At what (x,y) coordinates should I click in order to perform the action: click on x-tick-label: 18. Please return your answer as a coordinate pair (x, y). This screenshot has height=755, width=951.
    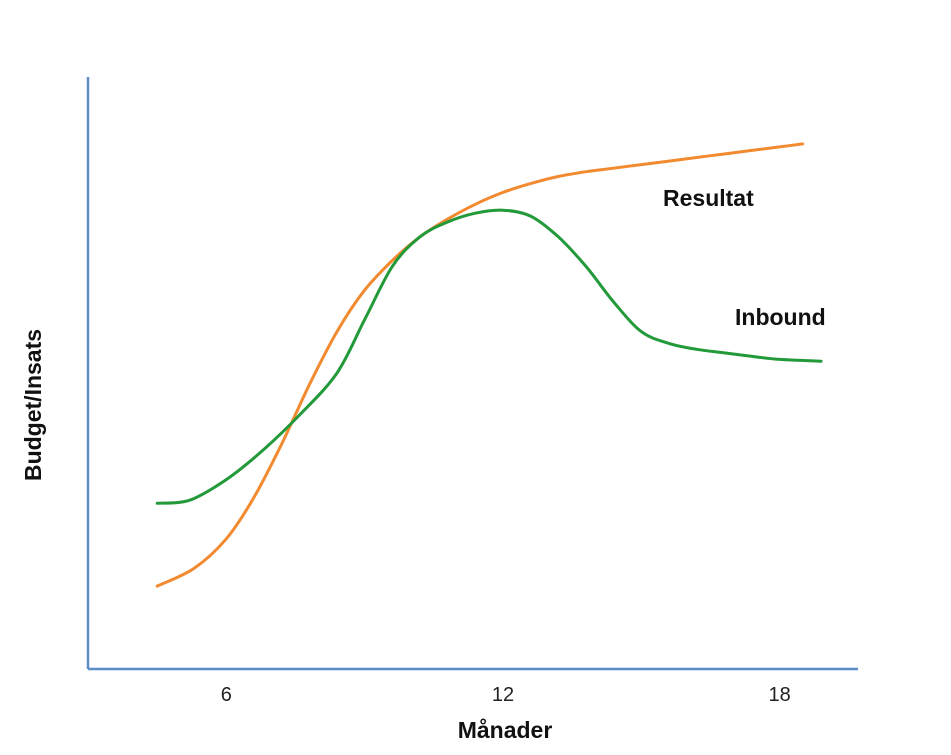
    Looking at the image, I should click on (779, 695).